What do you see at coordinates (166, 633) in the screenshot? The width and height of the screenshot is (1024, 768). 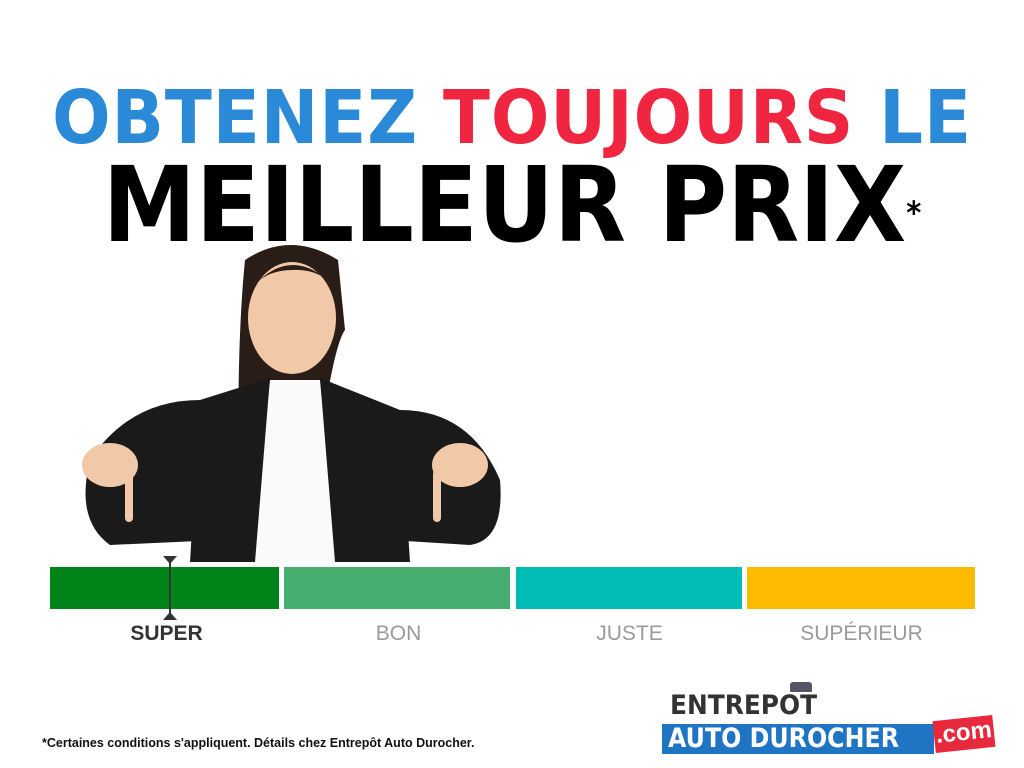 I see `scale-label-super: SUPER` at bounding box center [166, 633].